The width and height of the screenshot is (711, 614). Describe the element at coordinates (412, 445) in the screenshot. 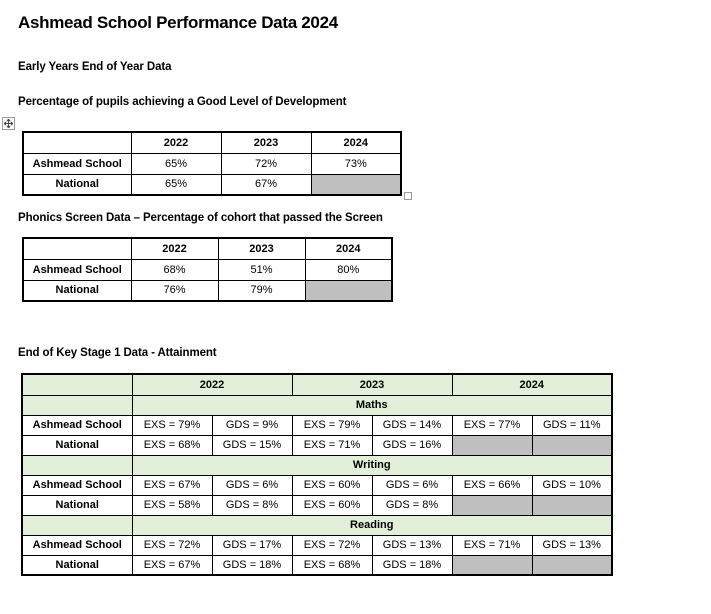

I see `data-cell: GDS = 16%` at that location.